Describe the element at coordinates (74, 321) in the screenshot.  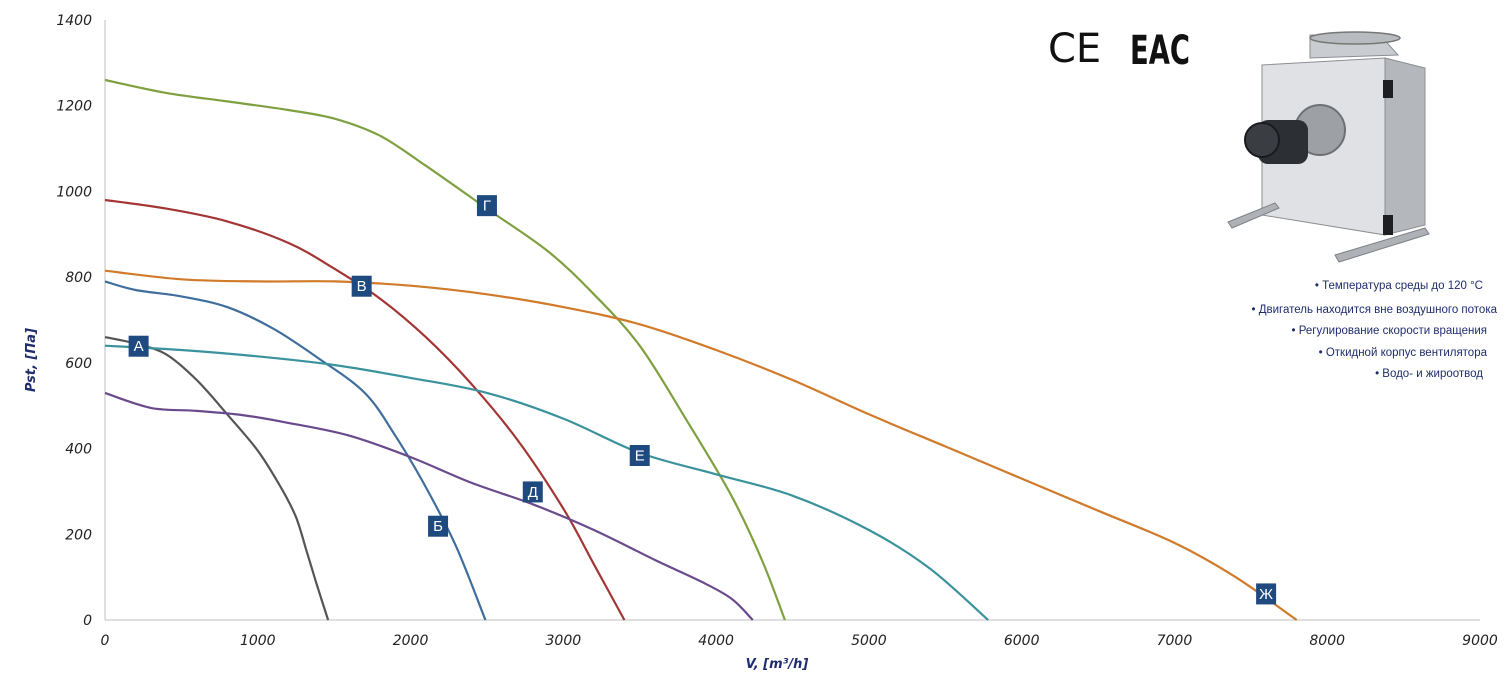
I see `y-tick-labels: 0 200 400 600 800 1000 1200 1400` at that location.